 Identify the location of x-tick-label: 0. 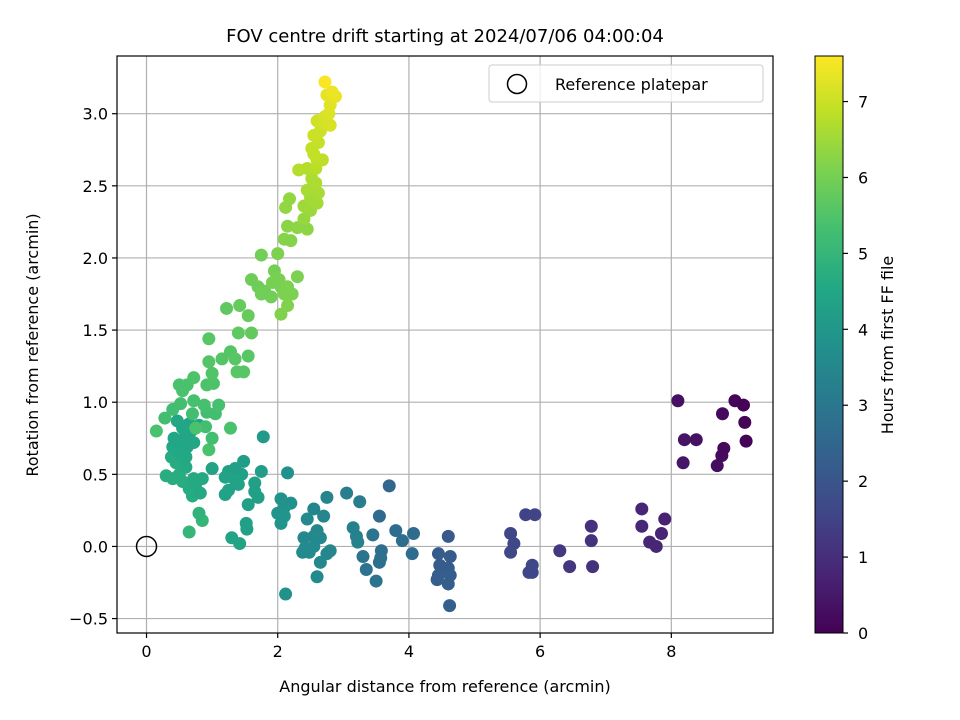
(146, 651).